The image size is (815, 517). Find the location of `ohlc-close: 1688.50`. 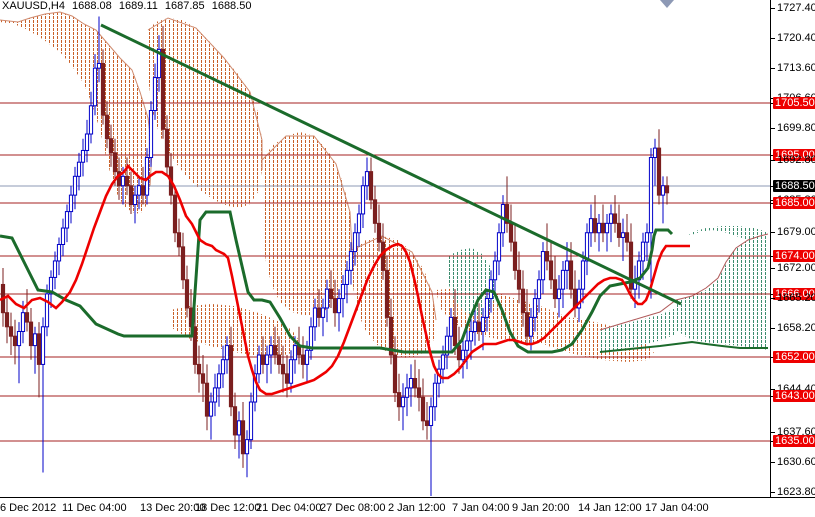

ohlc-close: 1688.50 is located at coordinates (231, 6).